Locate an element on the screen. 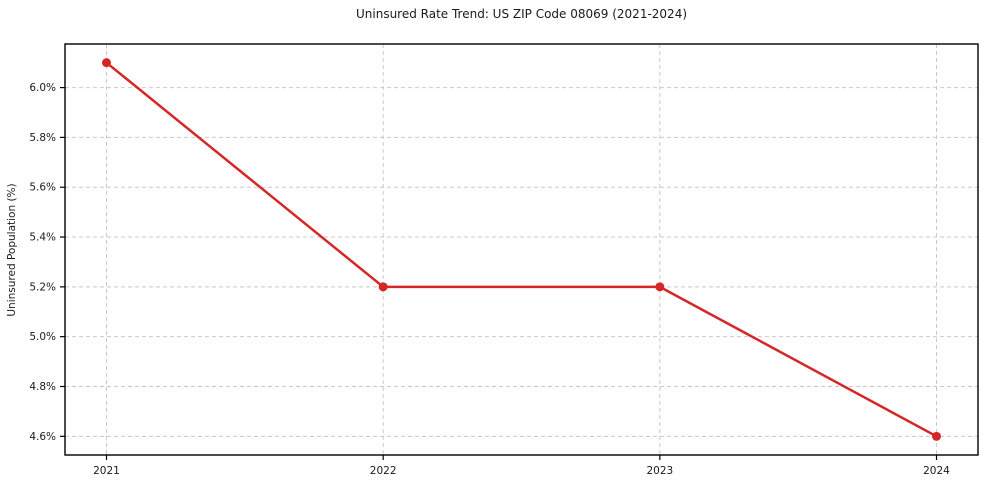 The height and width of the screenshot is (490, 989). y-tick-label: 6.0% is located at coordinates (42, 88).